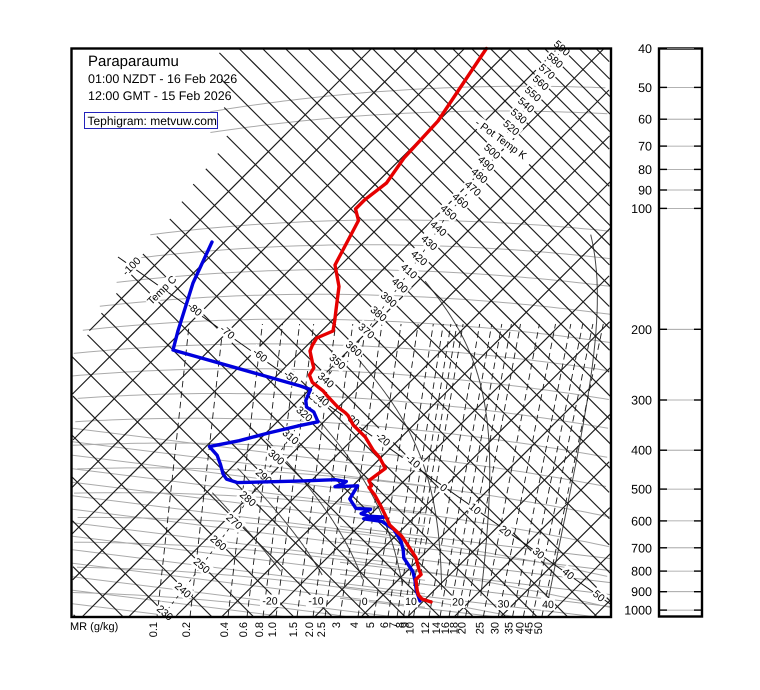  What do you see at coordinates (355, 625) in the screenshot?
I see `svg-text: 4` at bounding box center [355, 625].